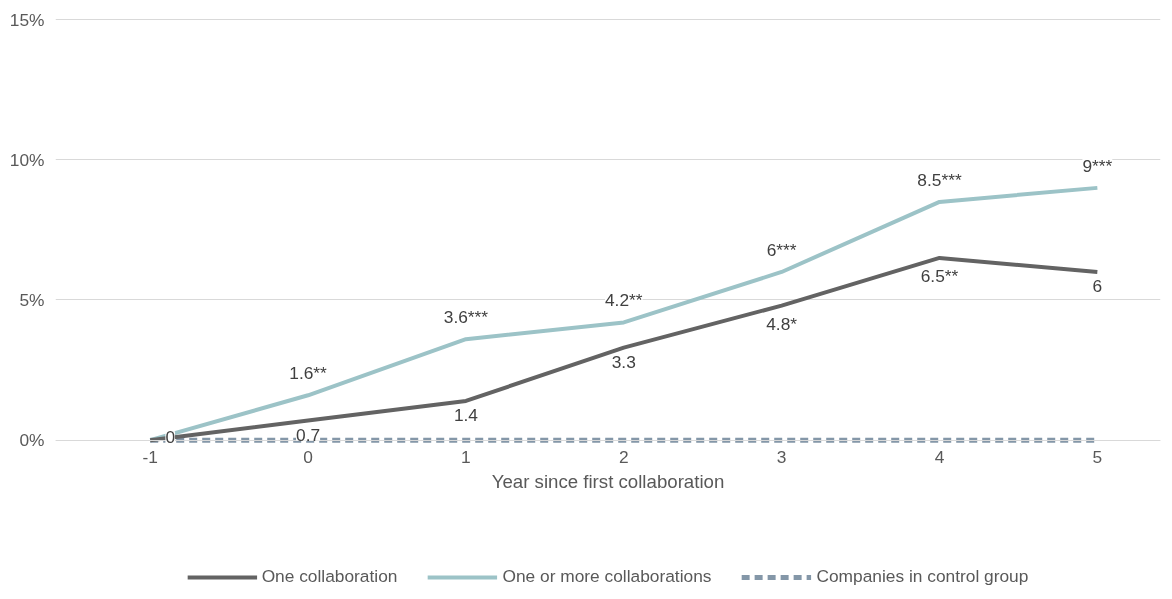  What do you see at coordinates (939, 275) in the screenshot?
I see `data-label: 6.5**` at bounding box center [939, 275].